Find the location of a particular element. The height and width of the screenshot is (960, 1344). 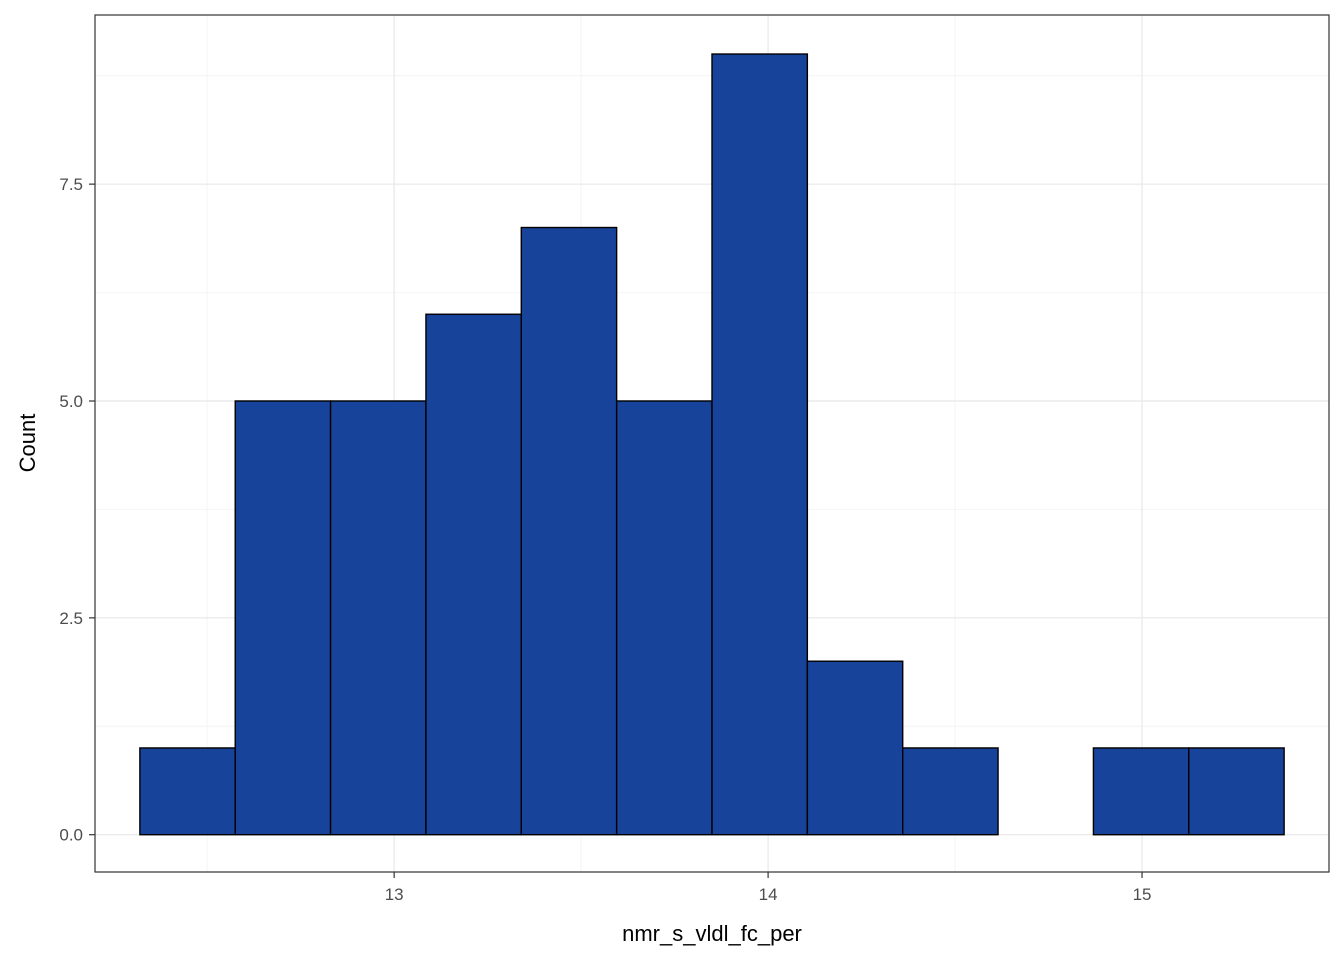

y-tick-label: 2.5 is located at coordinates (71, 618).